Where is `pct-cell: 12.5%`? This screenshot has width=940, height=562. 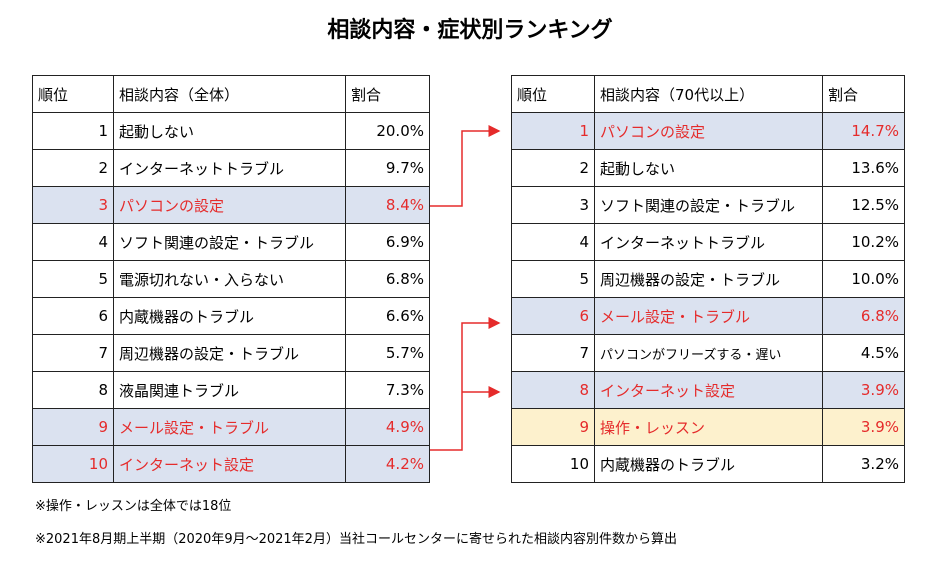 pct-cell: 12.5% is located at coordinates (863, 205).